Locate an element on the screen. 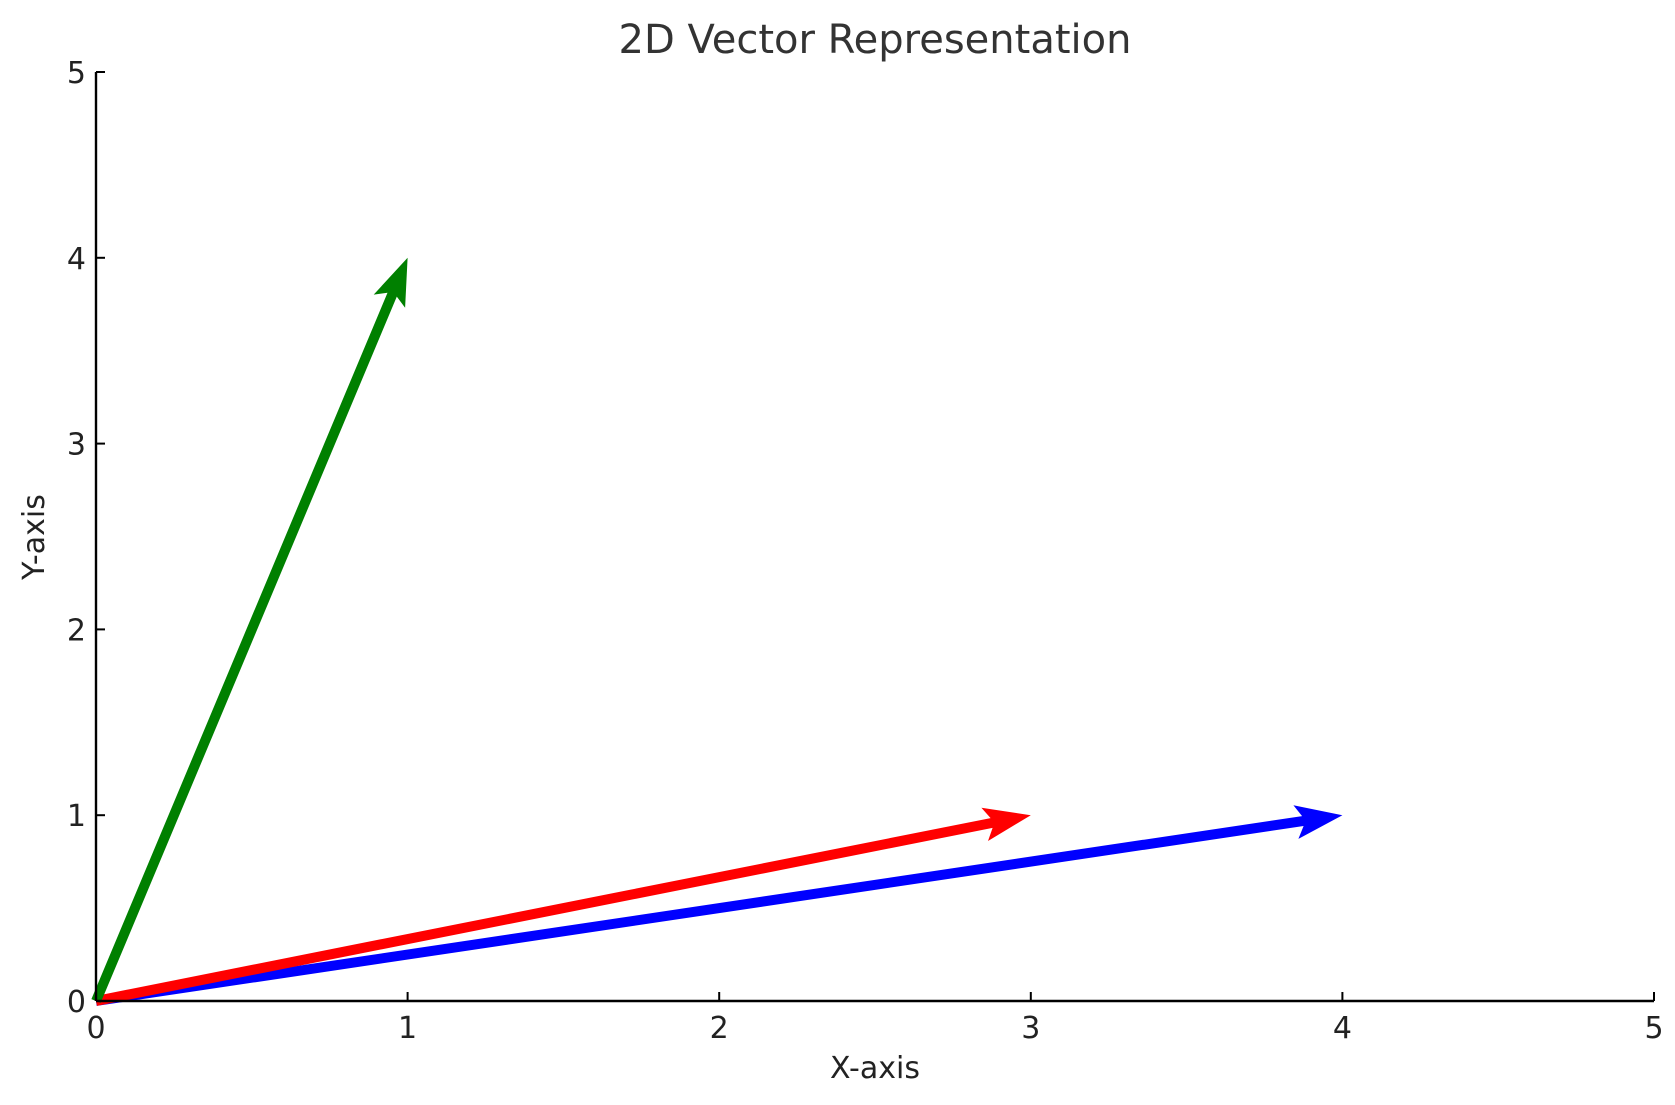 Image resolution: width=1675 pixels, height=1105 pixels. y-tick-label: 5 is located at coordinates (76, 73).